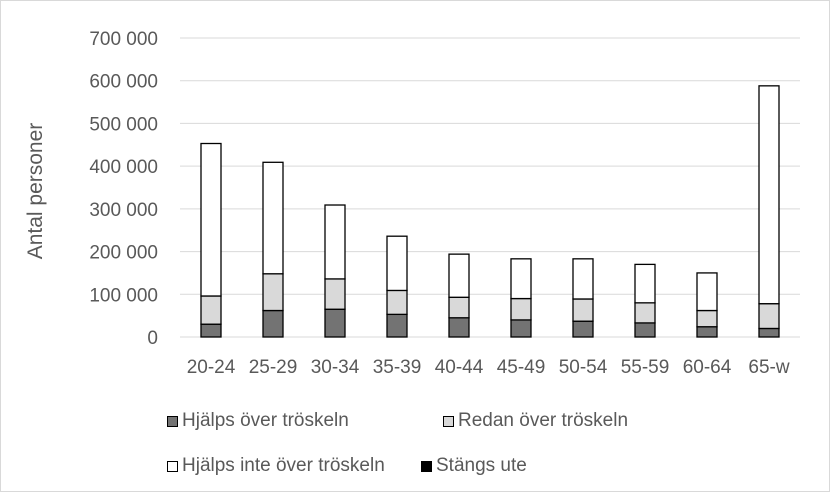  What do you see at coordinates (152, 338) in the screenshot?
I see `y-tick-label: 0` at bounding box center [152, 338].